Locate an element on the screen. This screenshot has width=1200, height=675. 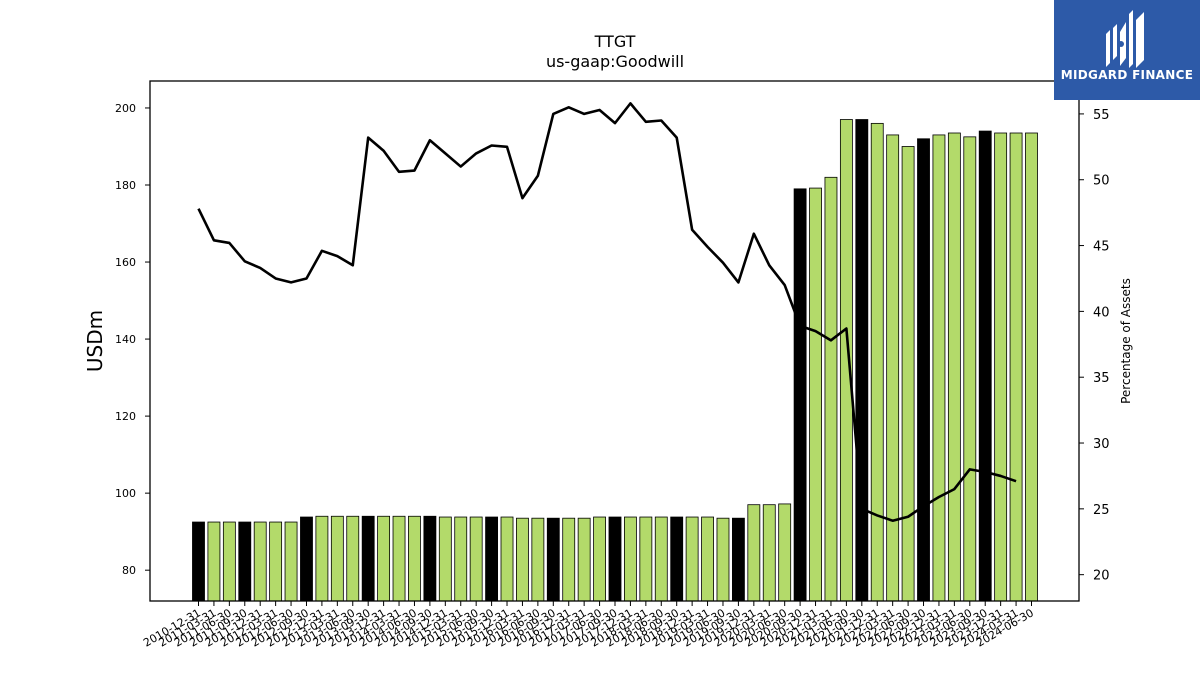
y-tick-label: 100 is located at coordinates (125, 493).